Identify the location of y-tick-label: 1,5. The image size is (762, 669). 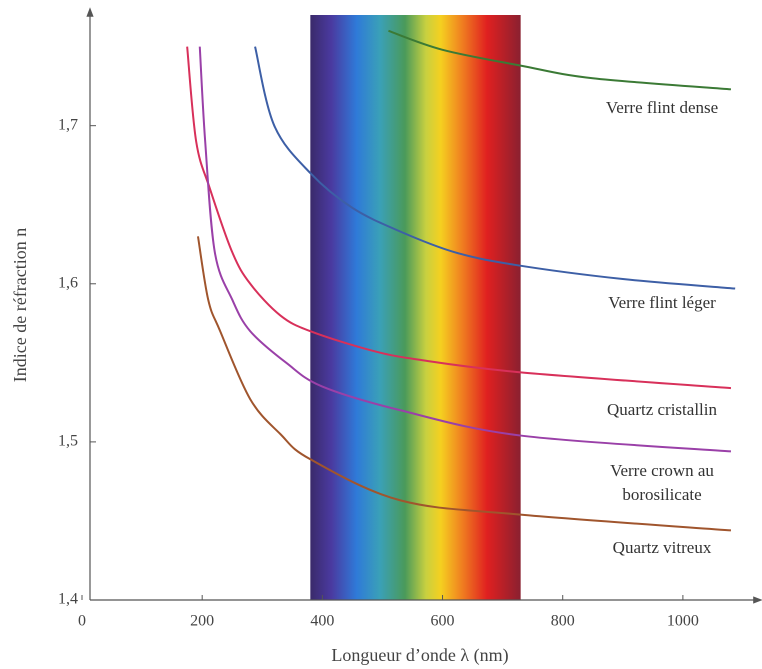
(68, 441).